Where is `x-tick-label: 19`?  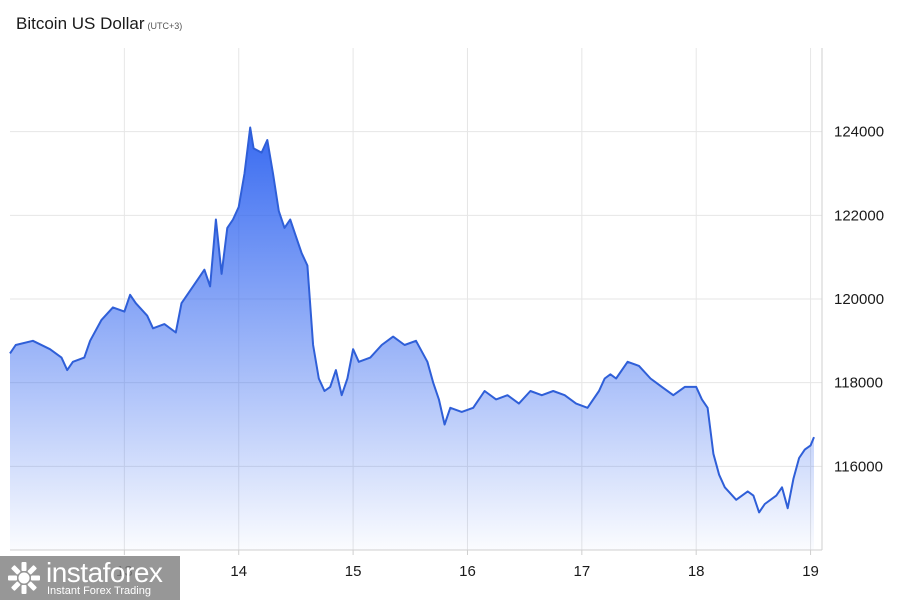
x-tick-label: 19 is located at coordinates (810, 571).